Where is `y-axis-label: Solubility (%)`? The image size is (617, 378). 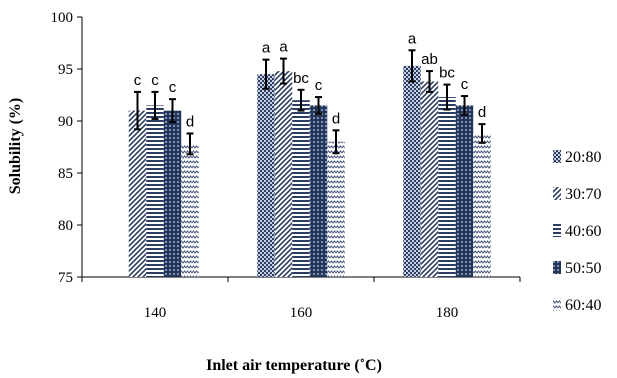 y-axis-label: Solubility (%) is located at coordinates (15, 146).